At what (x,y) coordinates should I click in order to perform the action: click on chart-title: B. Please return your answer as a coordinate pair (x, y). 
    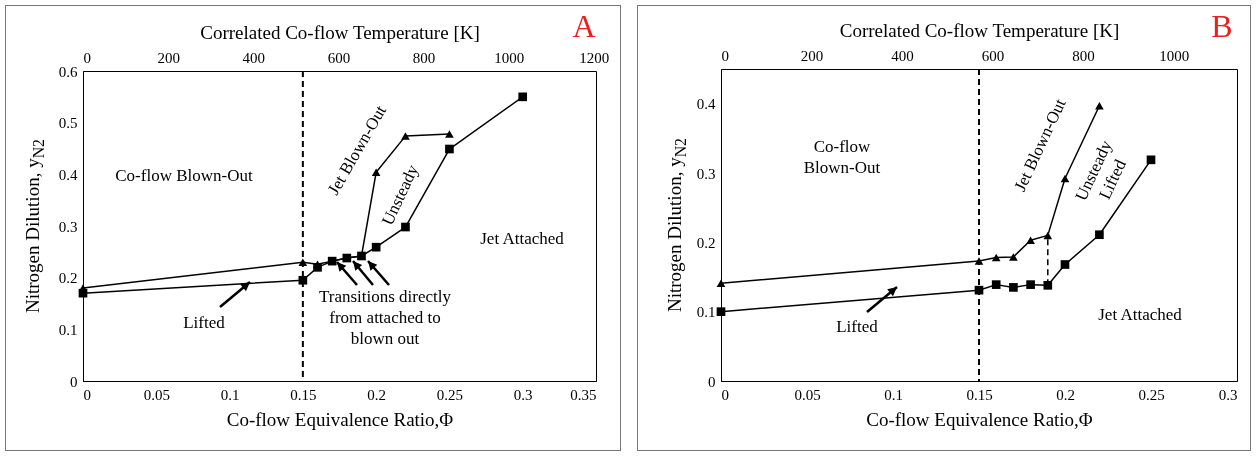
    Looking at the image, I should click on (1222, 26).